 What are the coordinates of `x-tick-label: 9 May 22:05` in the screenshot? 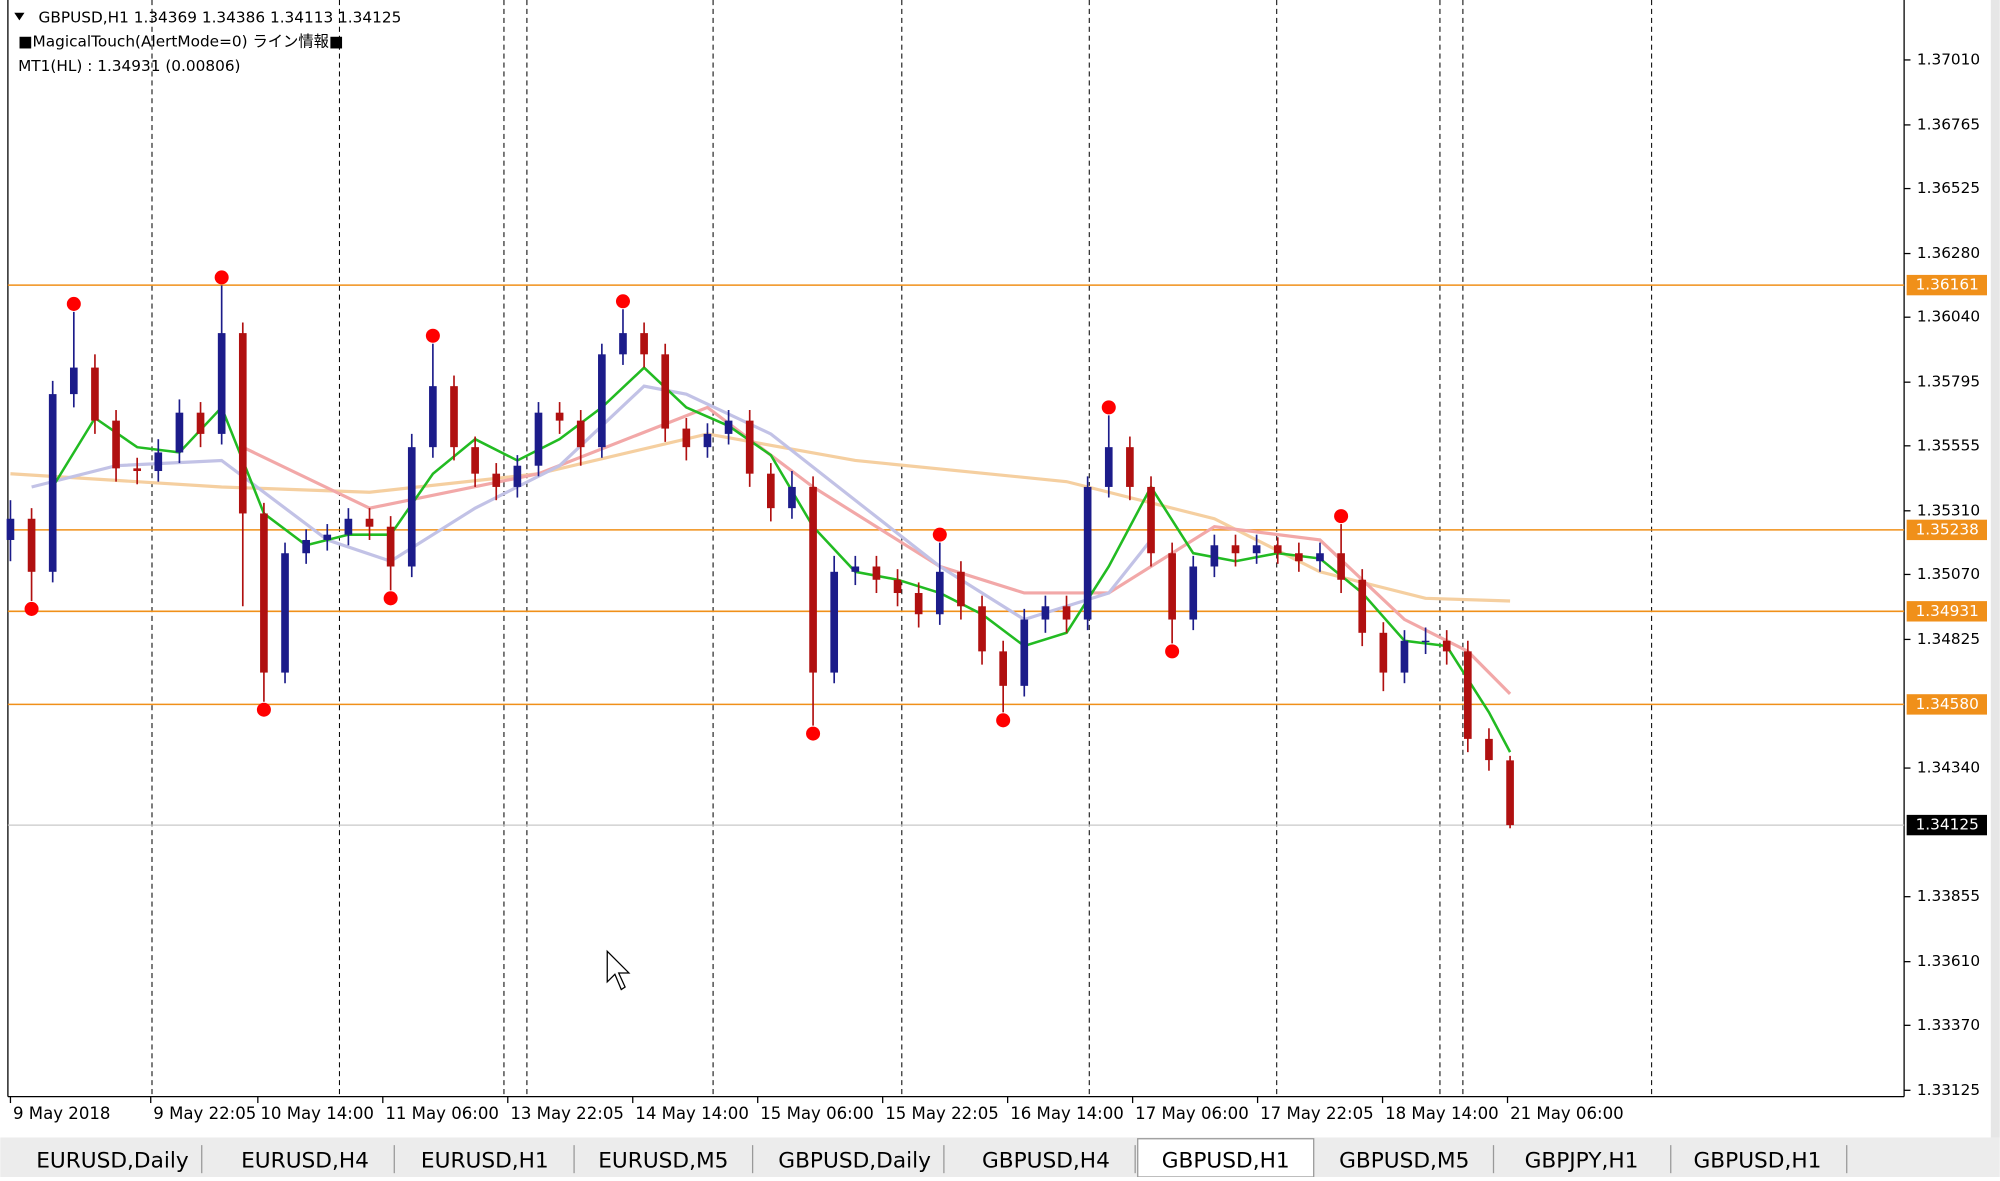 It's located at (204, 1113).